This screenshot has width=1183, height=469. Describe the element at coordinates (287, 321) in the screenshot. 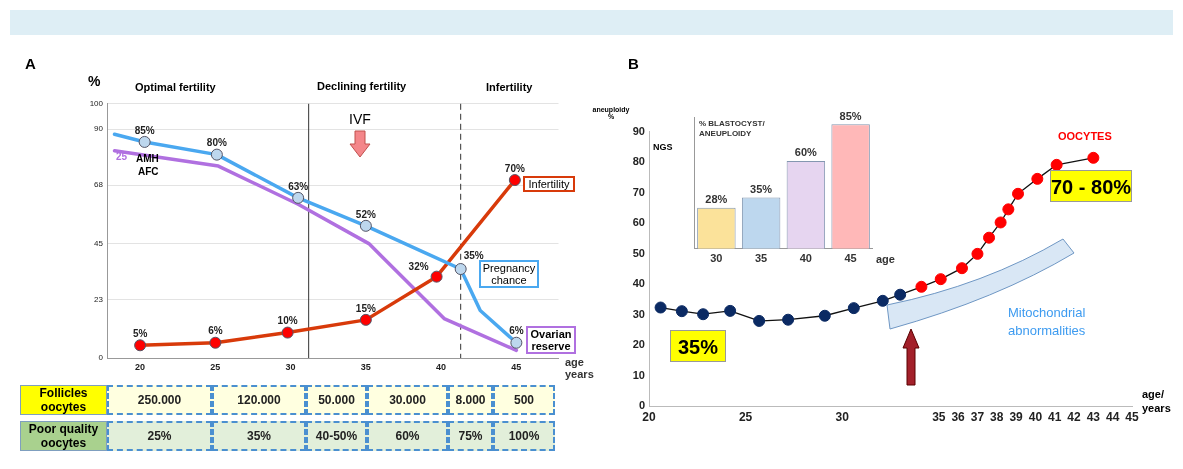

I see `data-label: 10%` at that location.